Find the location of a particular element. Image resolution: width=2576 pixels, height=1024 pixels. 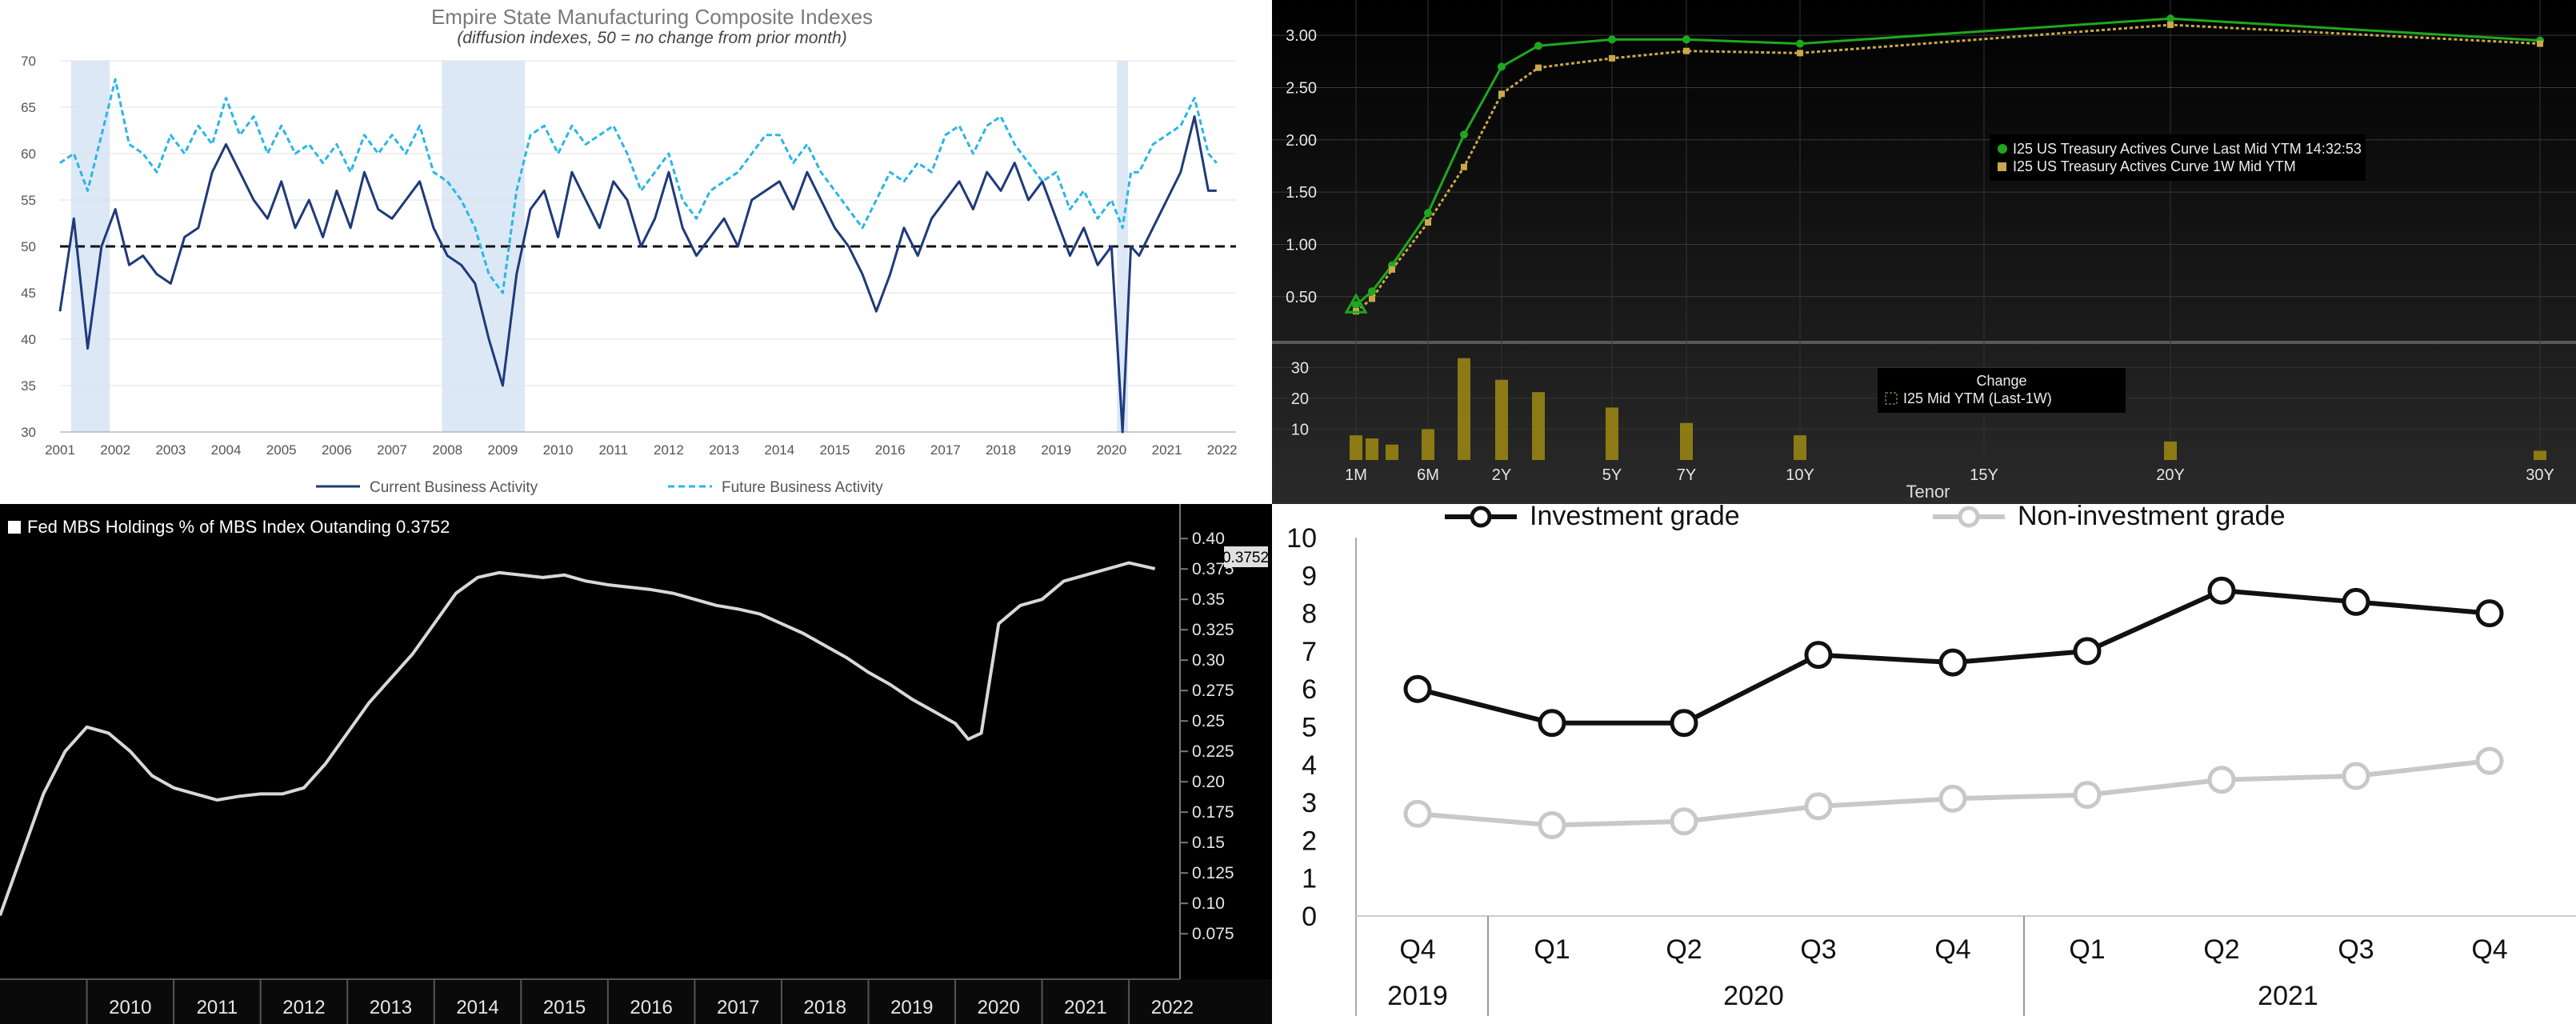

x-tick-label: 2018 is located at coordinates (1001, 450).